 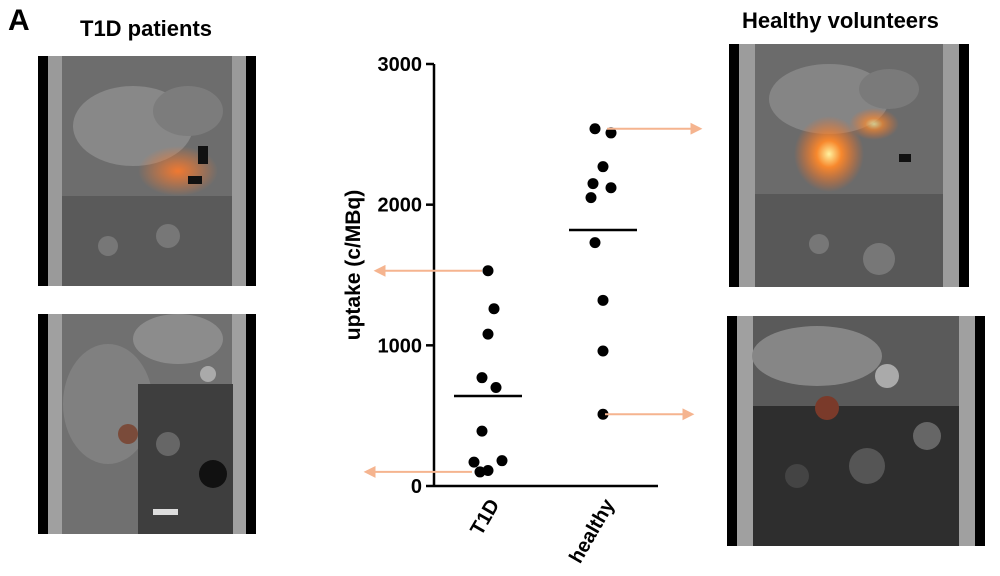 What do you see at coordinates (400, 346) in the screenshot?
I see `y-tick-label: 1000` at bounding box center [400, 346].